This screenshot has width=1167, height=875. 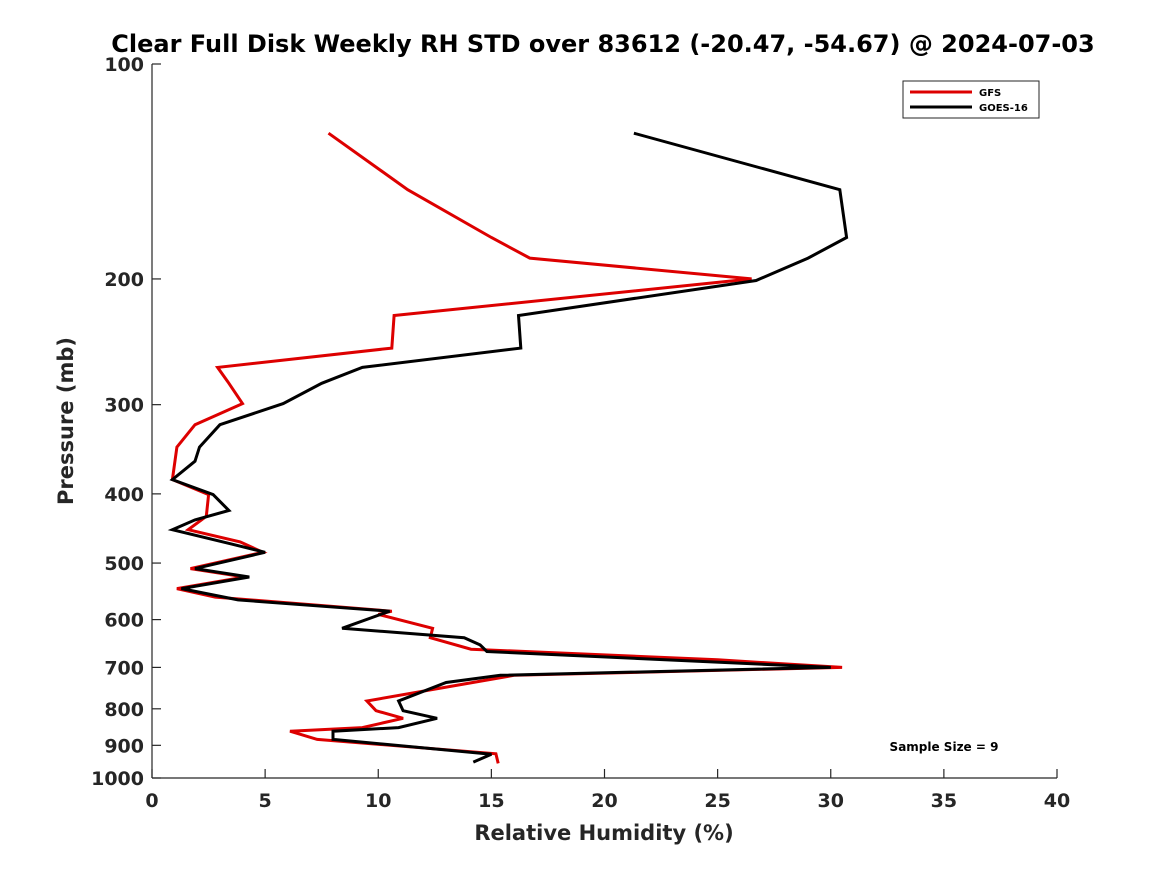 What do you see at coordinates (604, 801) in the screenshot?
I see `x-tick-label: 20` at bounding box center [604, 801].